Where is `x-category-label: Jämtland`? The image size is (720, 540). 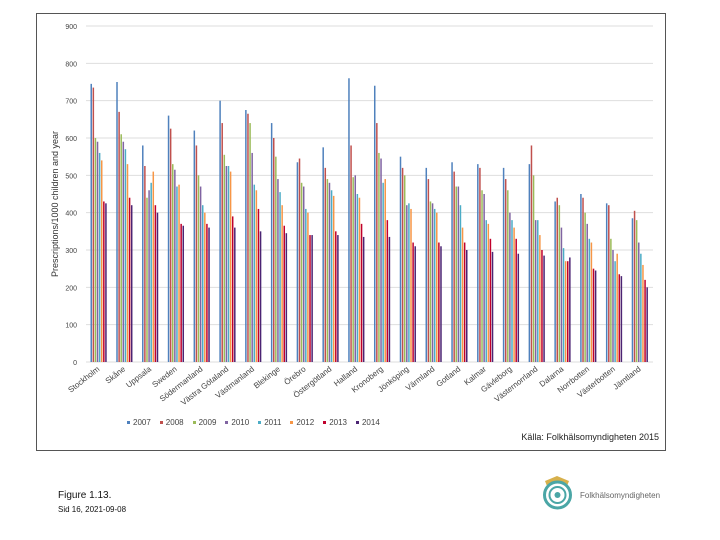
x-category-label: Jämtland is located at coordinates (627, 377).